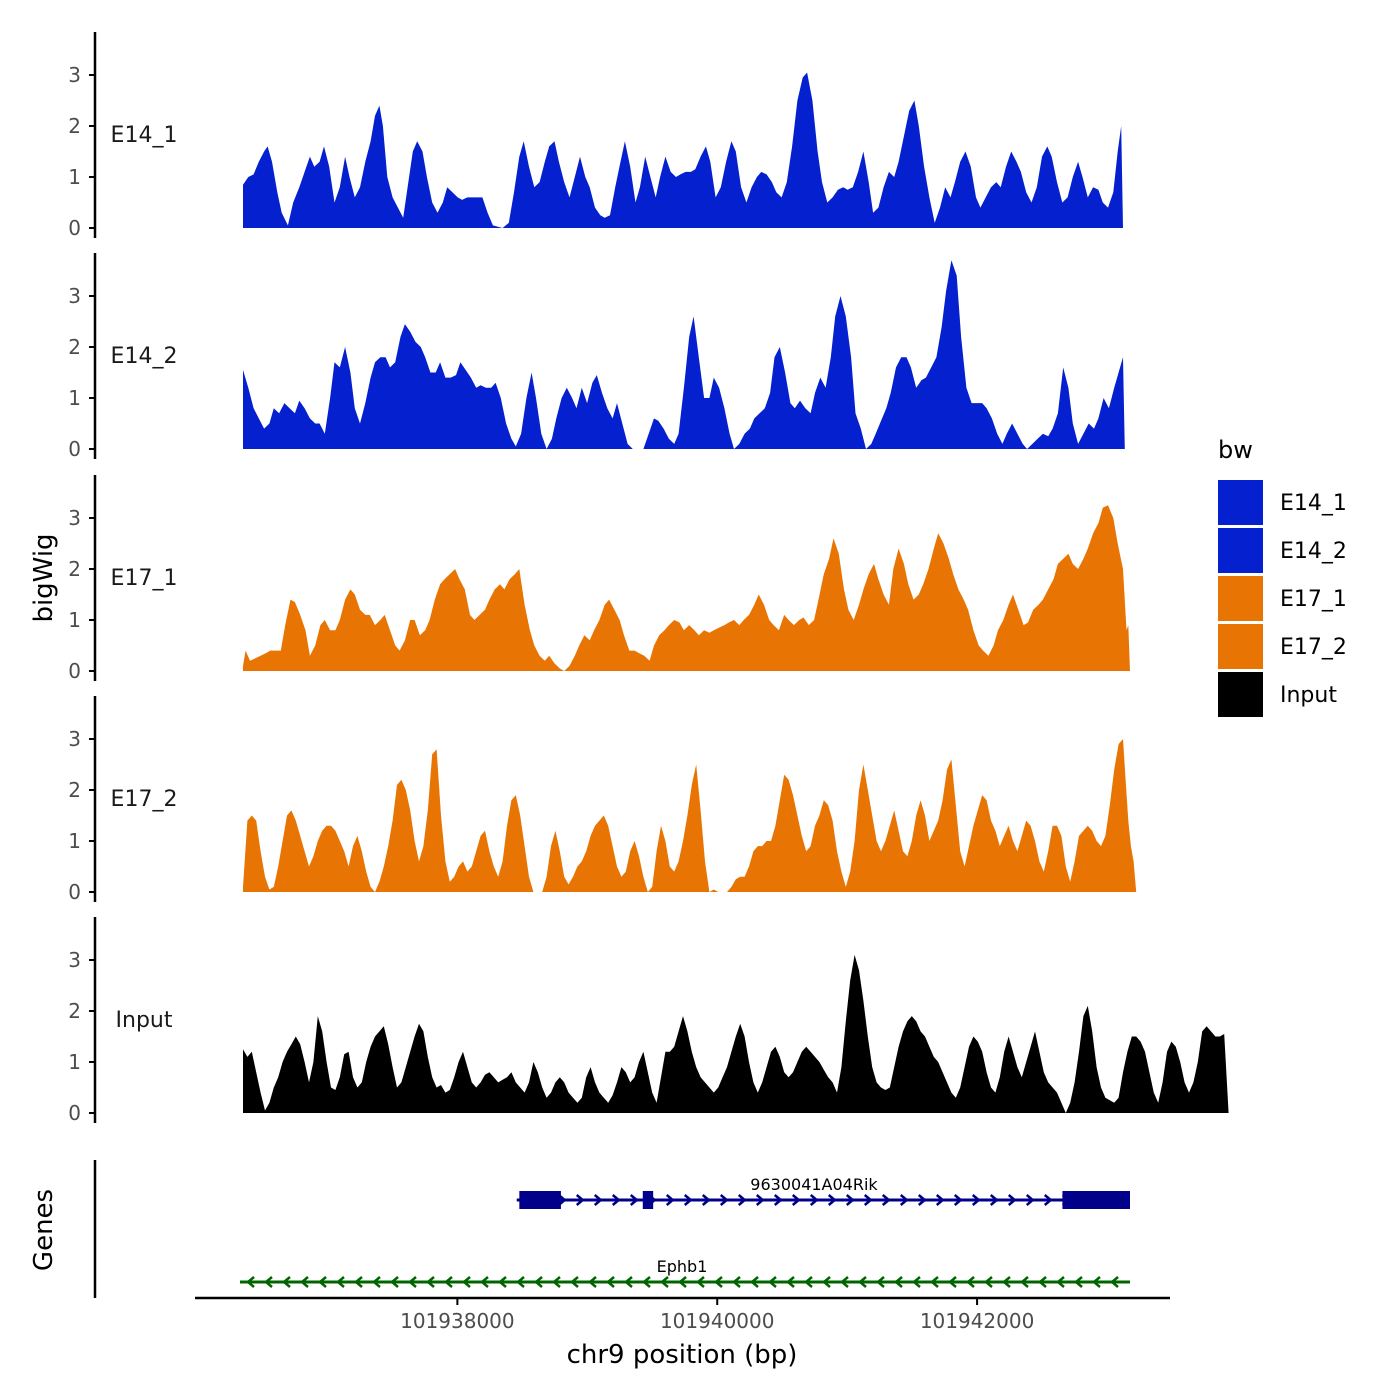 This screenshot has height=1400, width=1400. What do you see at coordinates (717, 1321) in the screenshot?
I see `x-tick-label: 101940000` at bounding box center [717, 1321].